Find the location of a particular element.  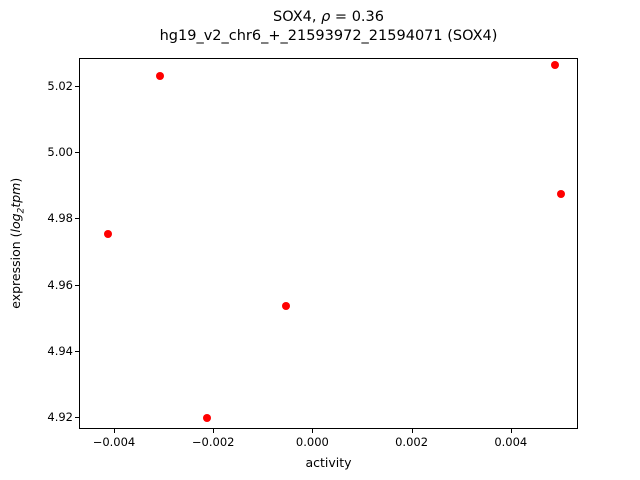

title-gene-name: SOX4 is located at coordinates (292, 17).